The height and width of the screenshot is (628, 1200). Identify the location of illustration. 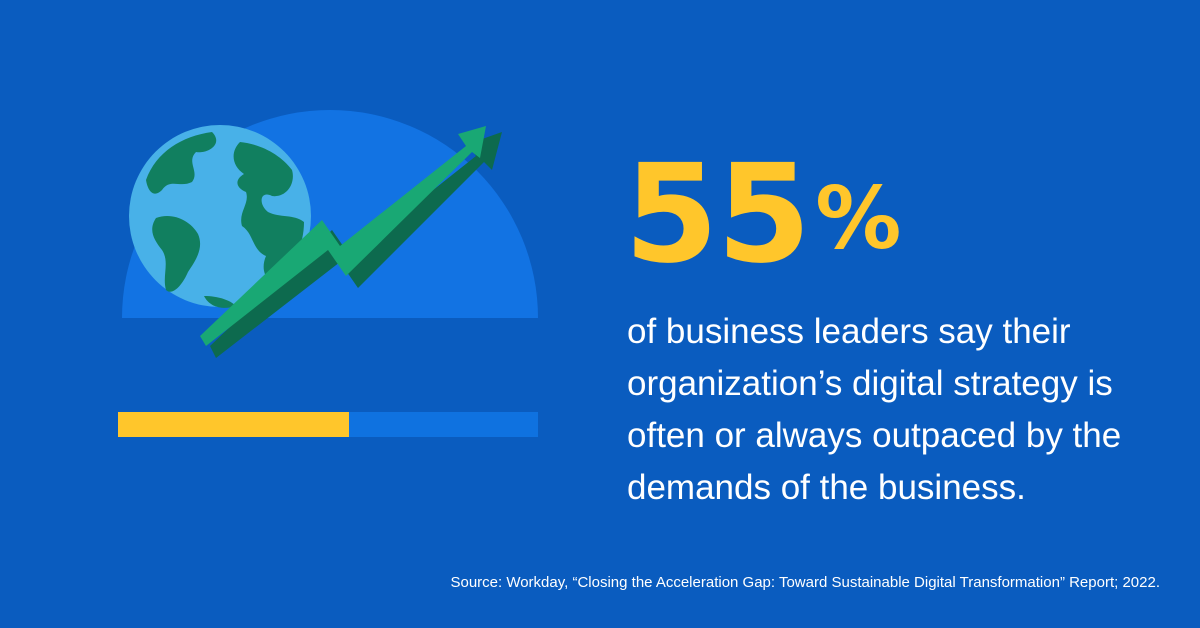
(330, 234).